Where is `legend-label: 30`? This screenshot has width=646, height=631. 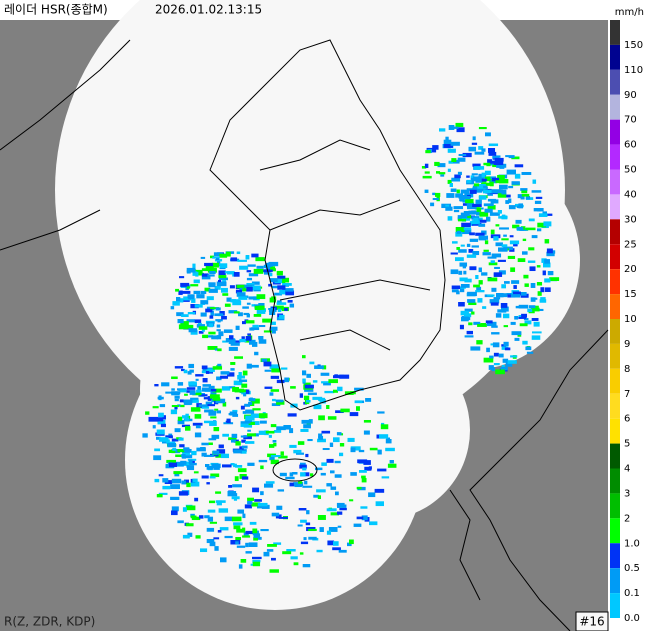
legend-label: 30 is located at coordinates (630, 219).